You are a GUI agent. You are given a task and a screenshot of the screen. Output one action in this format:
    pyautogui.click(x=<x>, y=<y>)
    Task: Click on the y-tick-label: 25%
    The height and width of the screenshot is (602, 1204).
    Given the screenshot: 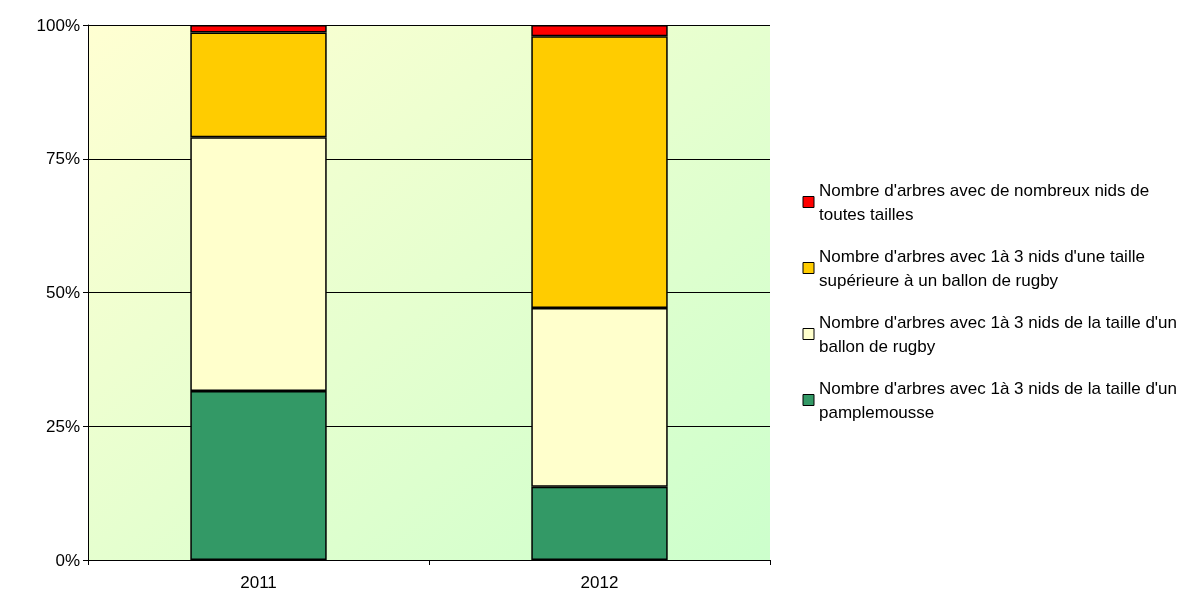 What is the action you would take?
    pyautogui.click(x=62, y=426)
    